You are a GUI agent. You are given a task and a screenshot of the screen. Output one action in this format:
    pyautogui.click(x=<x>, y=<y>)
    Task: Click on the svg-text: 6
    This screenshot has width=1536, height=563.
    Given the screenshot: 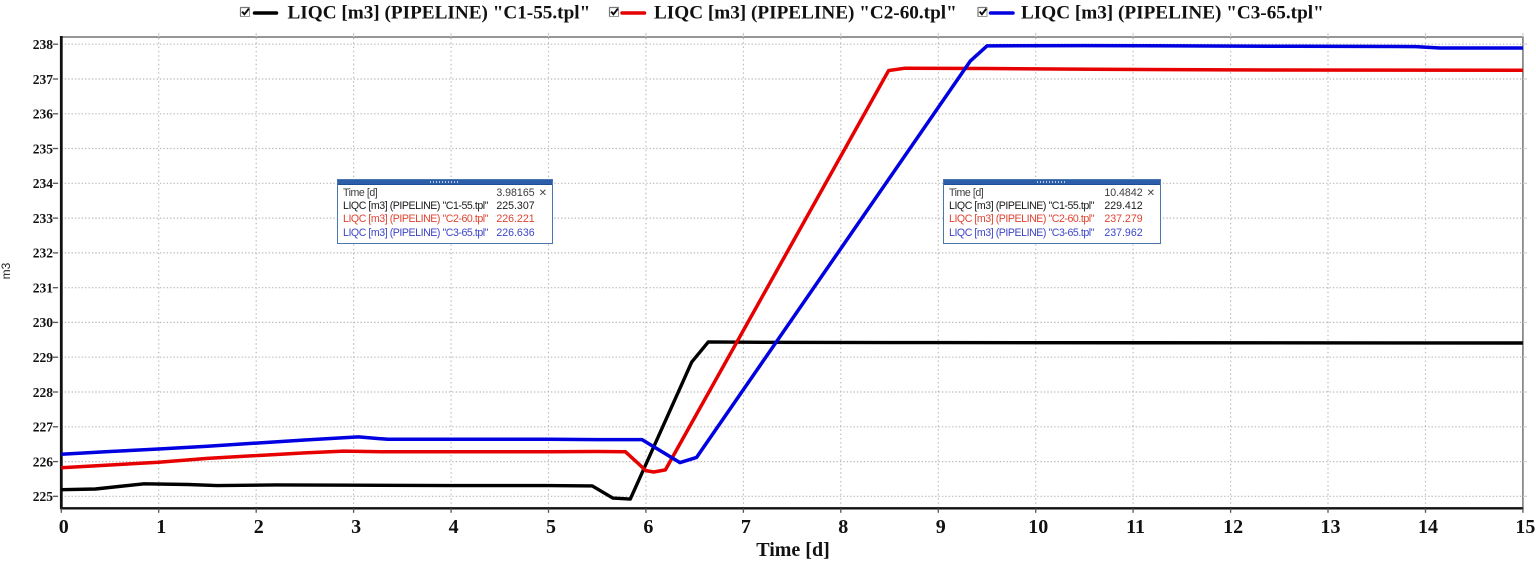 What is the action you would take?
    pyautogui.click(x=648, y=527)
    